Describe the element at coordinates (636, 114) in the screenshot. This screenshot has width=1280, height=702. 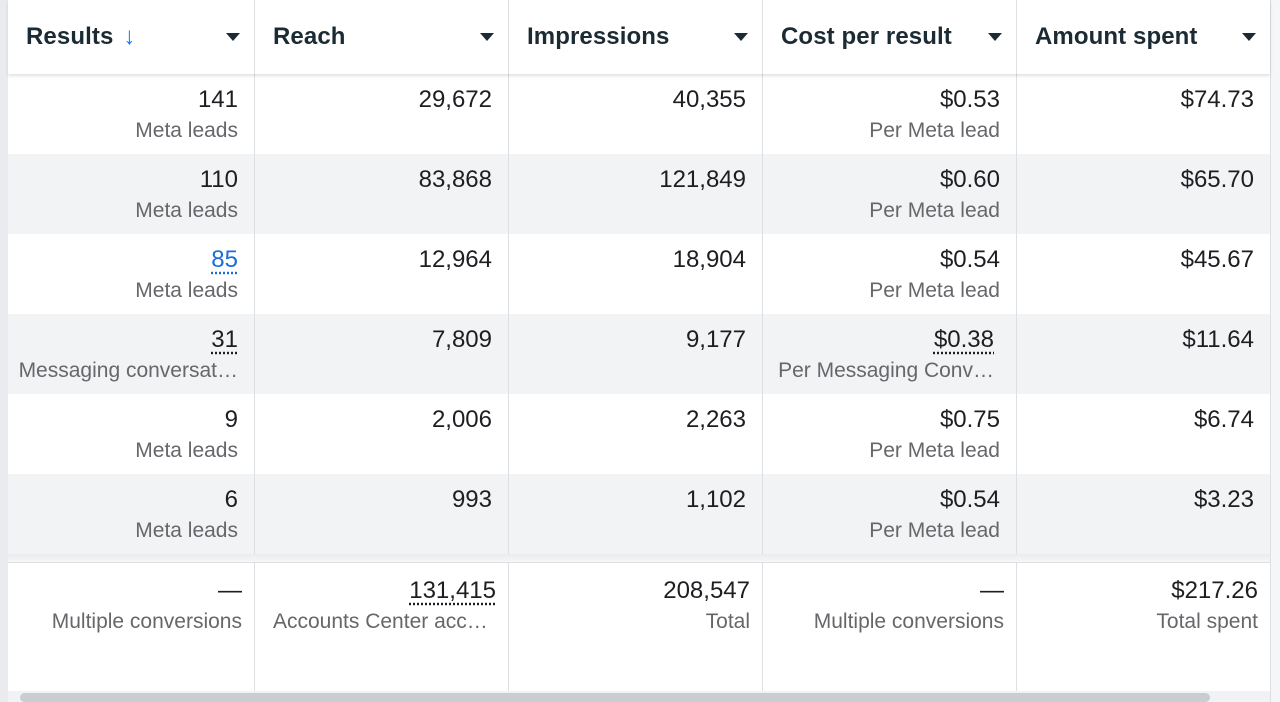
I see `impressions-cell: 40,355` at that location.